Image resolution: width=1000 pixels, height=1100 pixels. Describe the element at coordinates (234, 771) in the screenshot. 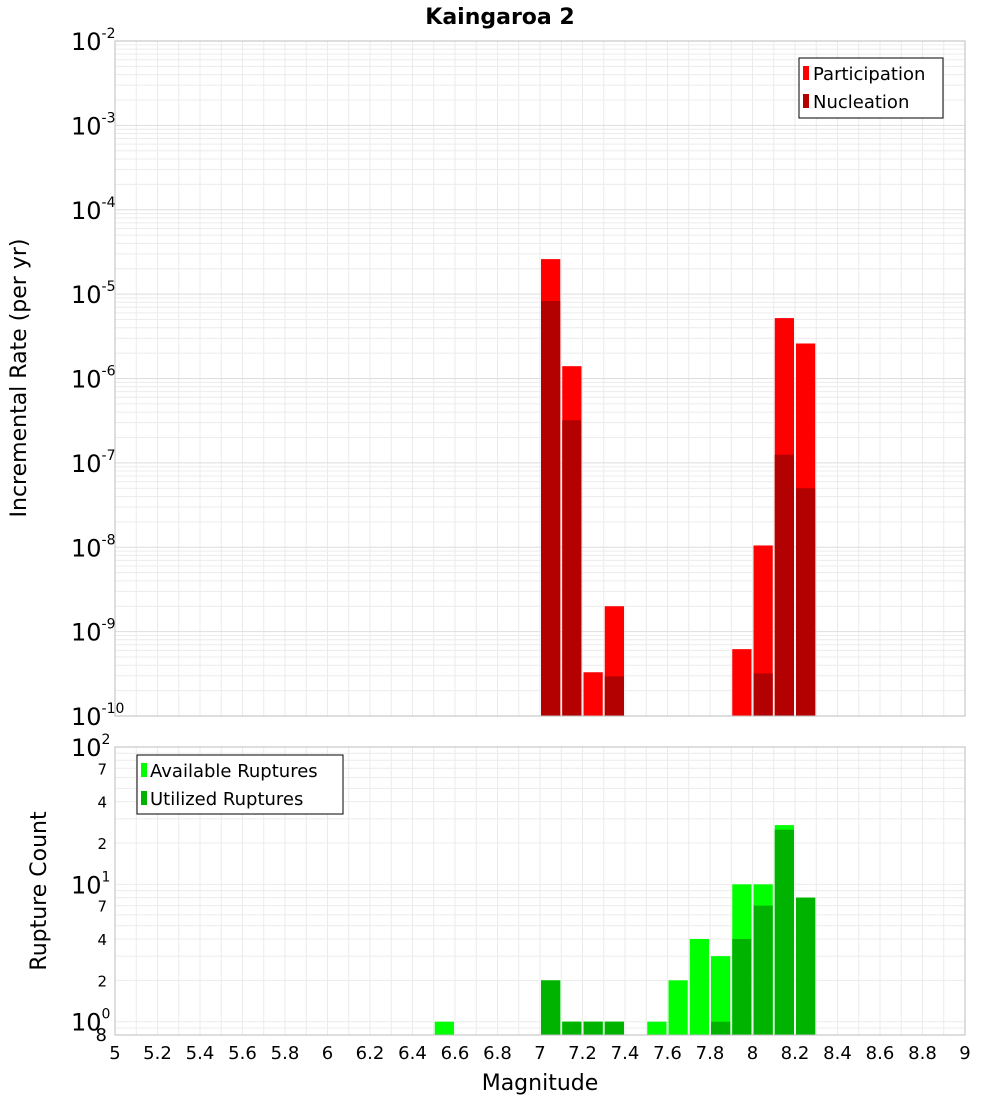

I see `available-ruptures-legend-label: Available Ruptures` at that location.